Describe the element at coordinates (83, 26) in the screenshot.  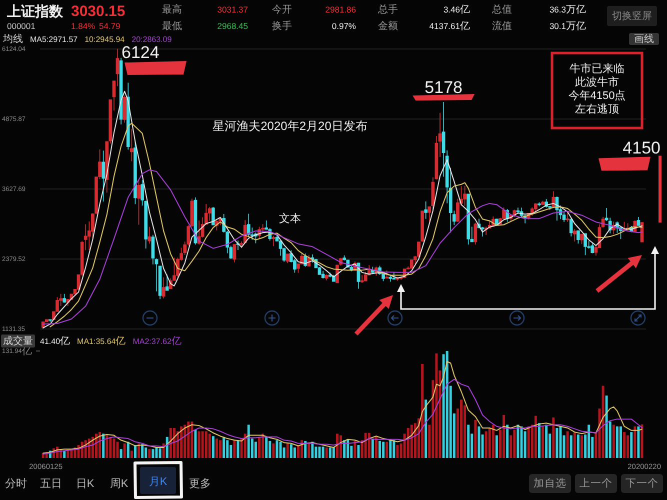
I see `text: 1.84%` at that location.